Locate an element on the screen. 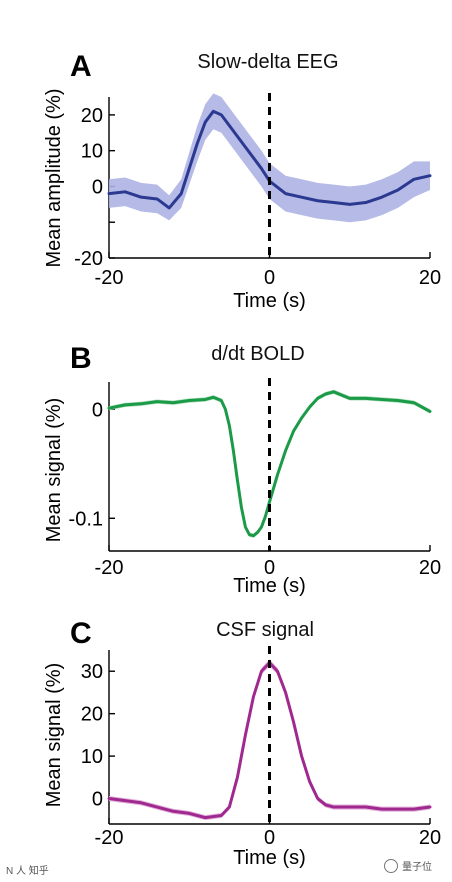 The width and height of the screenshot is (452, 882). watermark-right: 量子位 is located at coordinates (408, 865).